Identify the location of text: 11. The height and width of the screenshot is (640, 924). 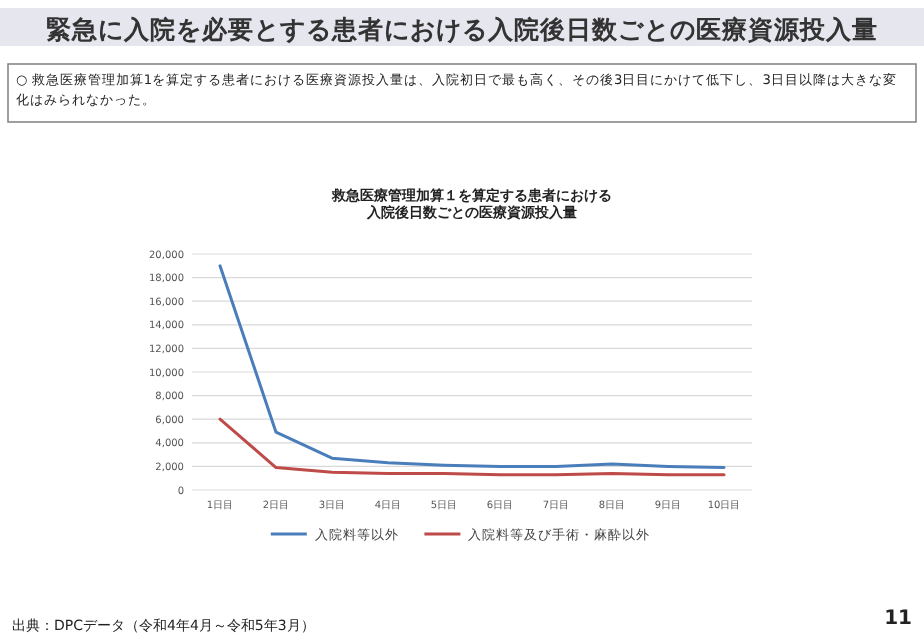
(898, 619).